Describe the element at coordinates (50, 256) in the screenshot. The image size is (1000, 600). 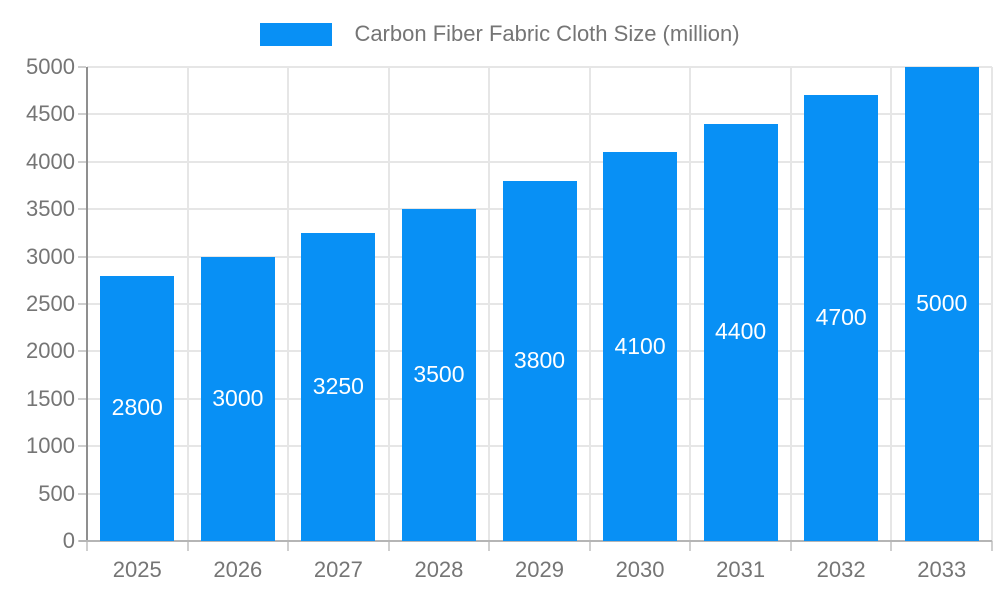
I see `y-axis-tick-label: 3000` at that location.